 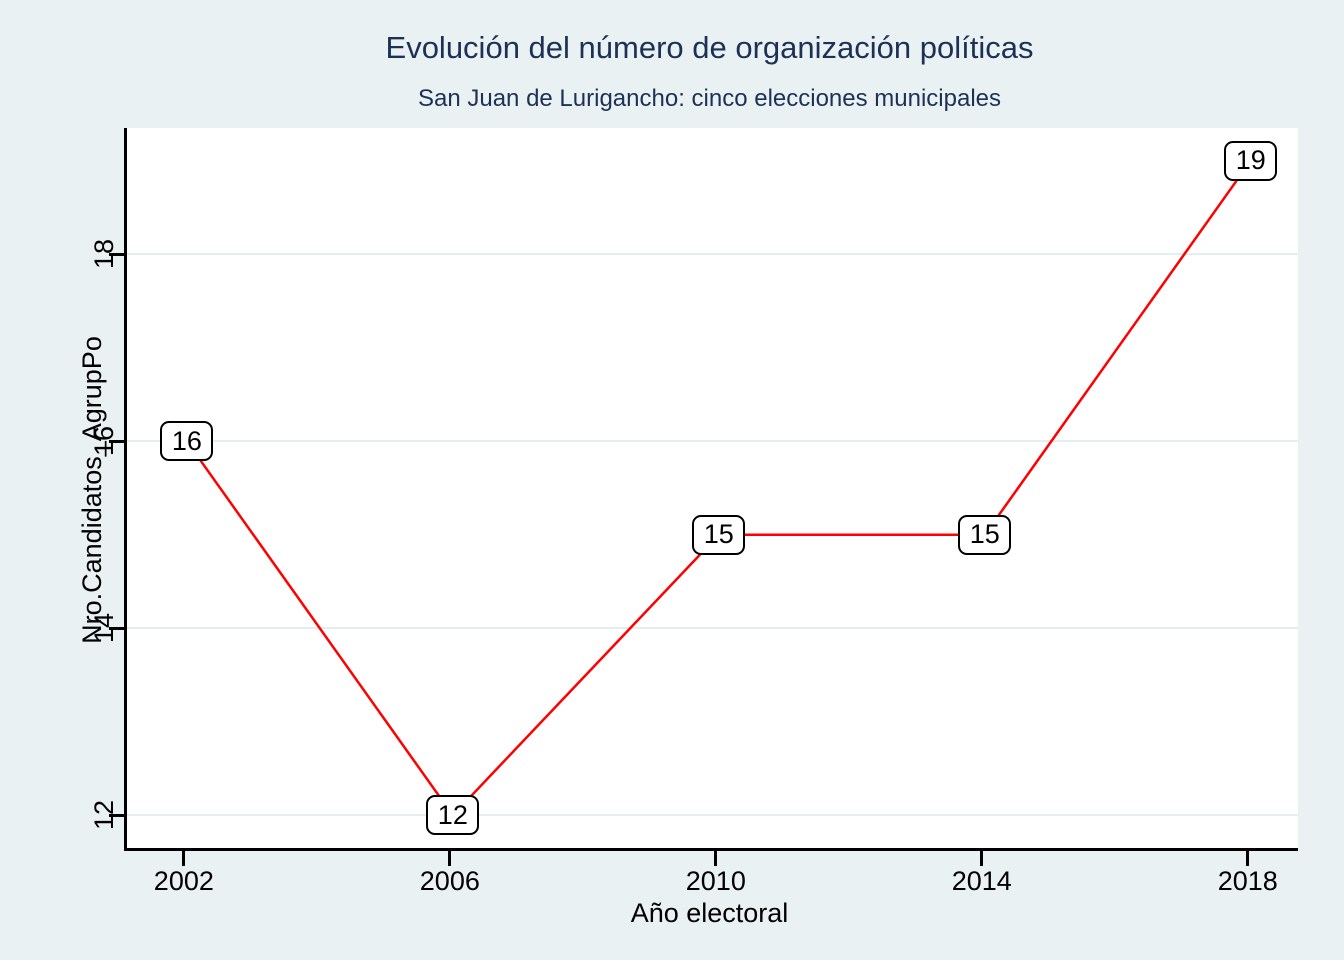 I want to click on y-tick-label: 12, so click(x=103, y=815).